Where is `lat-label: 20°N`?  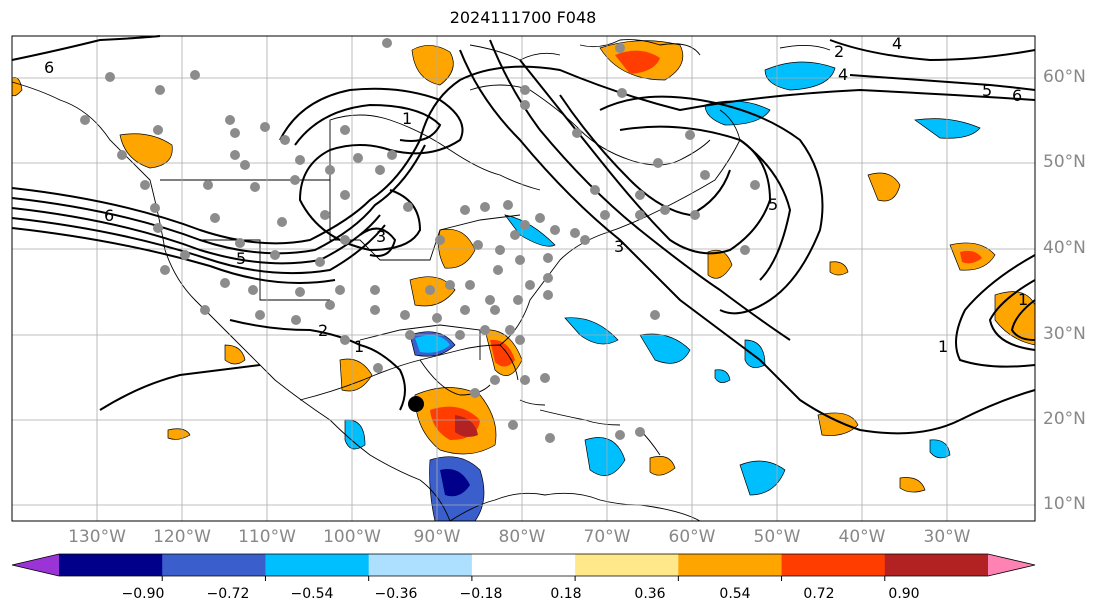 lat-label: 20°N is located at coordinates (1064, 419).